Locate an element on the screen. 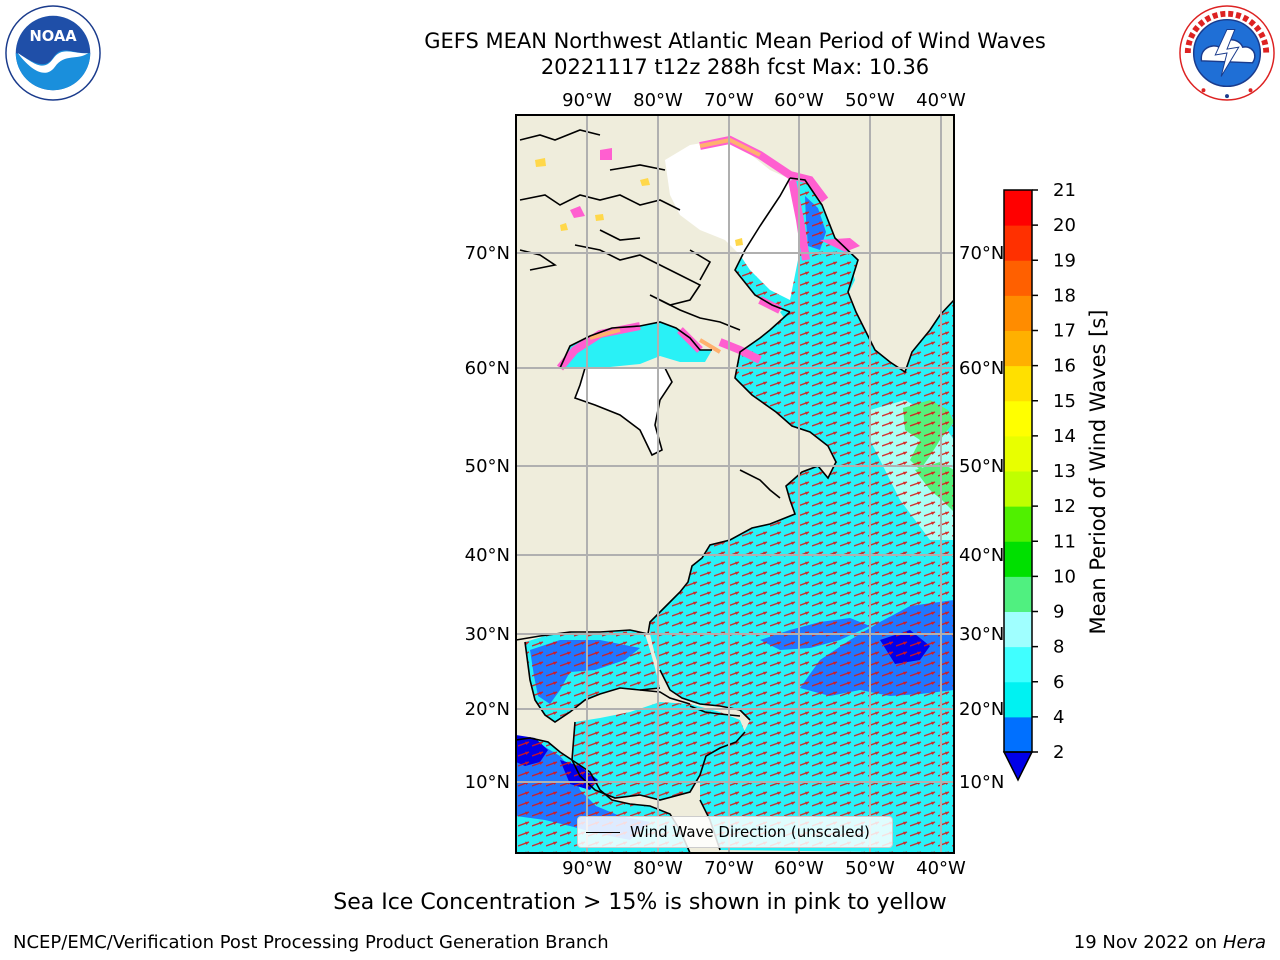 This screenshot has height=960, width=1280. map-legend: Wind Wave Direction (unscaled) is located at coordinates (735, 832).